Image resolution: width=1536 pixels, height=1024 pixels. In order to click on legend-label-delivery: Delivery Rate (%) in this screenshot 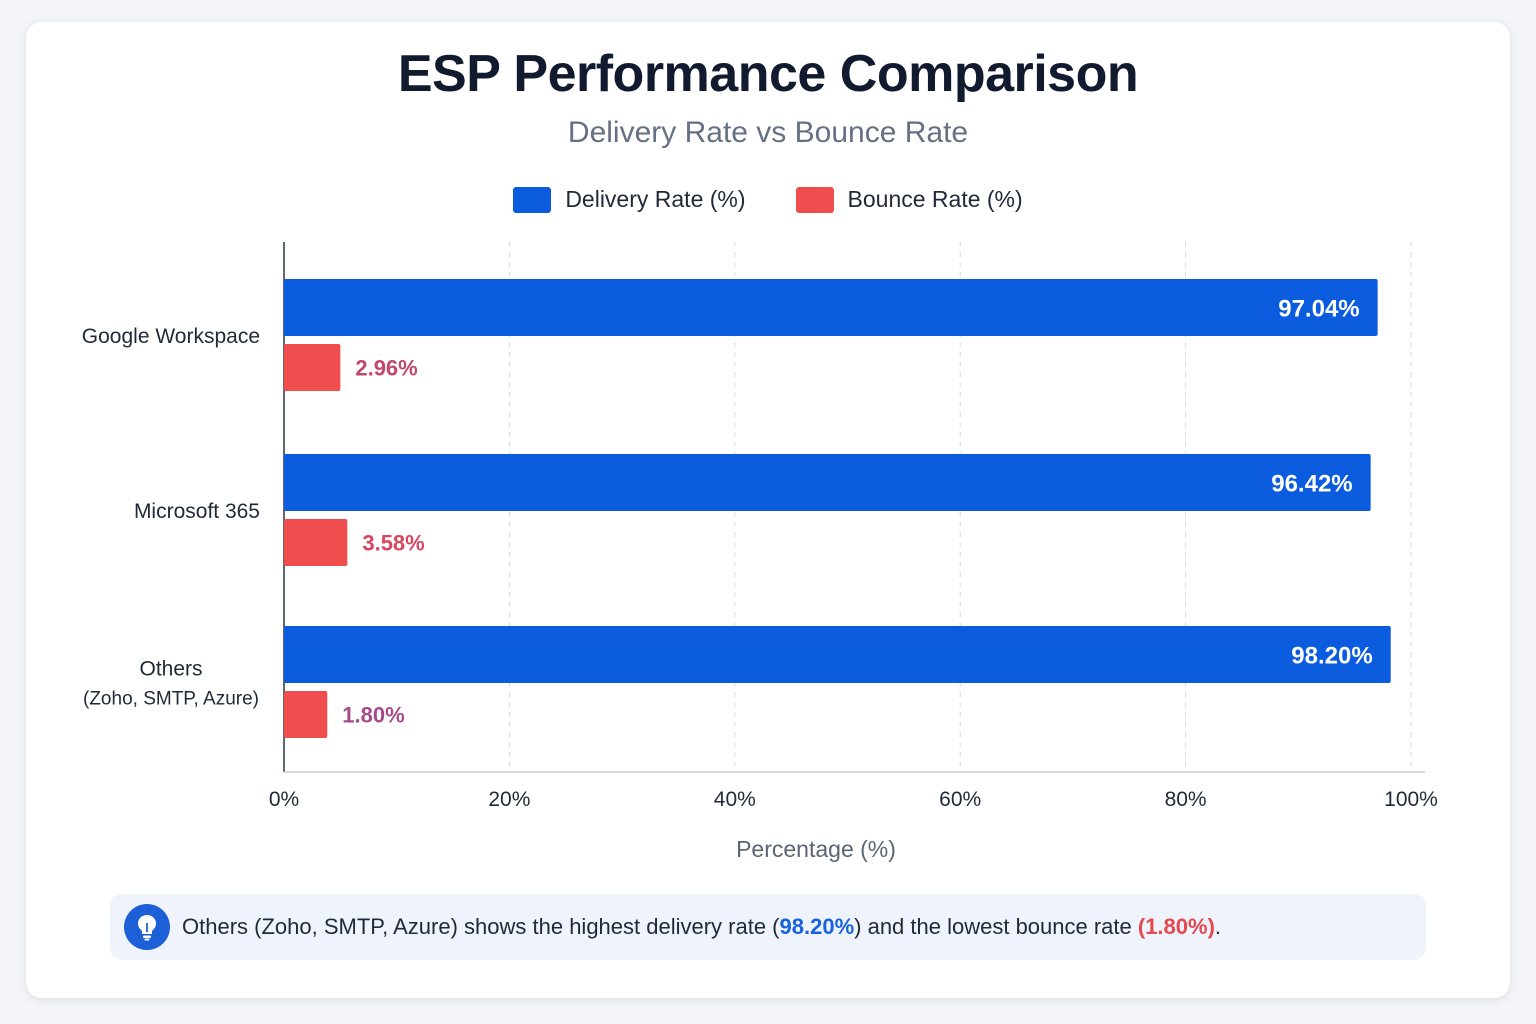, I will do `click(655, 199)`.